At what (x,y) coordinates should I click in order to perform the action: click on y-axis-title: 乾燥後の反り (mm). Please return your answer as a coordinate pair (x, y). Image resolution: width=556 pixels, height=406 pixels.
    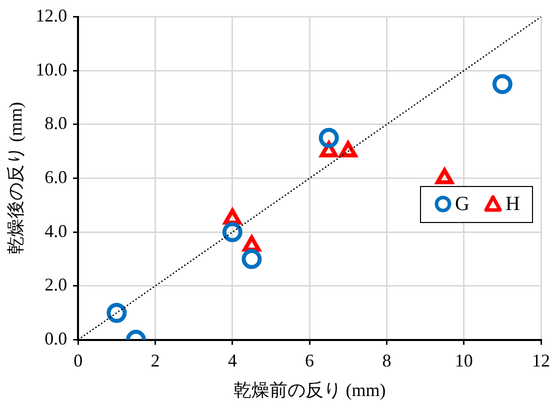
    Looking at the image, I should click on (16, 178).